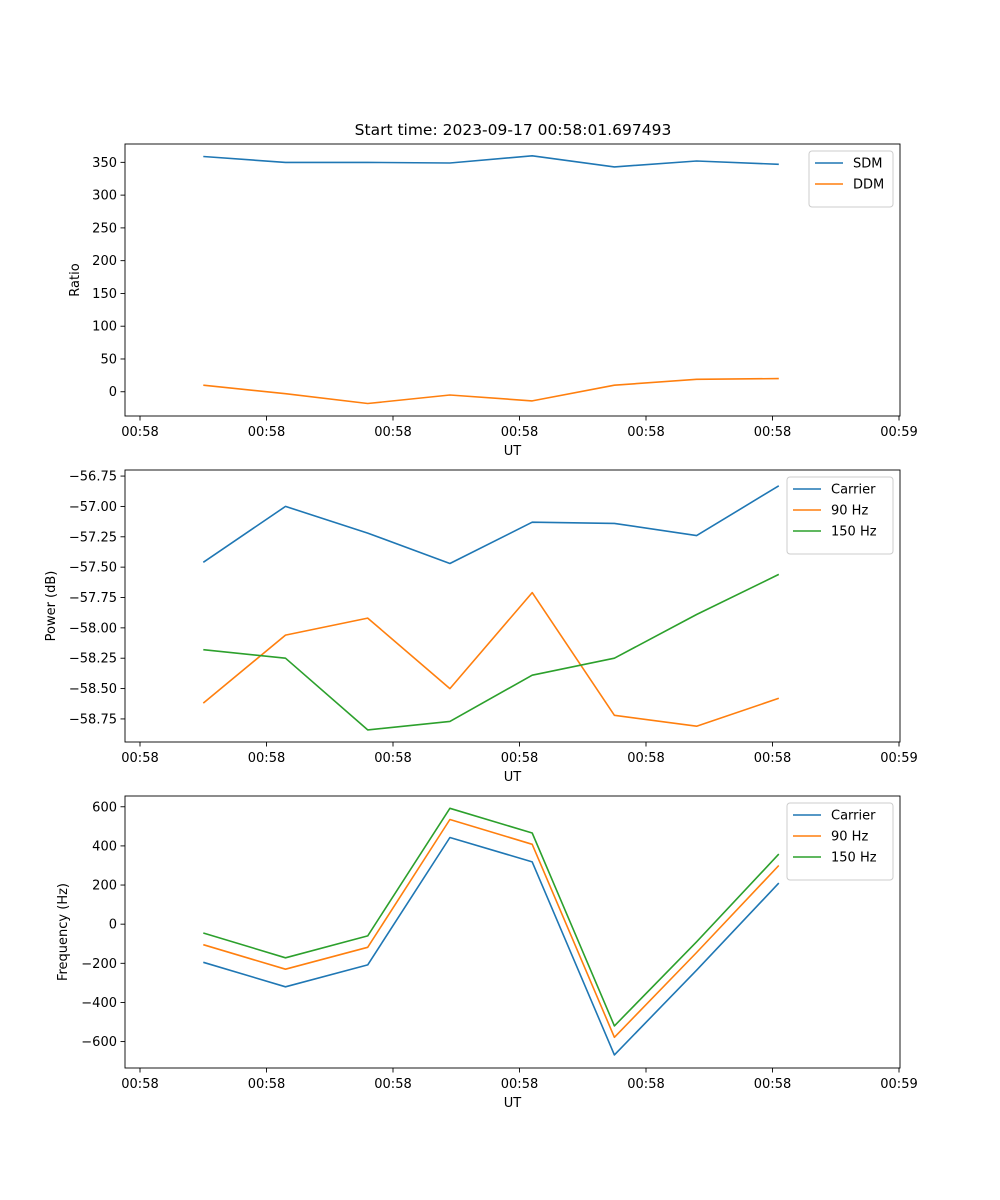 The image size is (1000, 1200). What do you see at coordinates (867, 164) in the screenshot?
I see `legend-label-sdm: SDM` at bounding box center [867, 164].